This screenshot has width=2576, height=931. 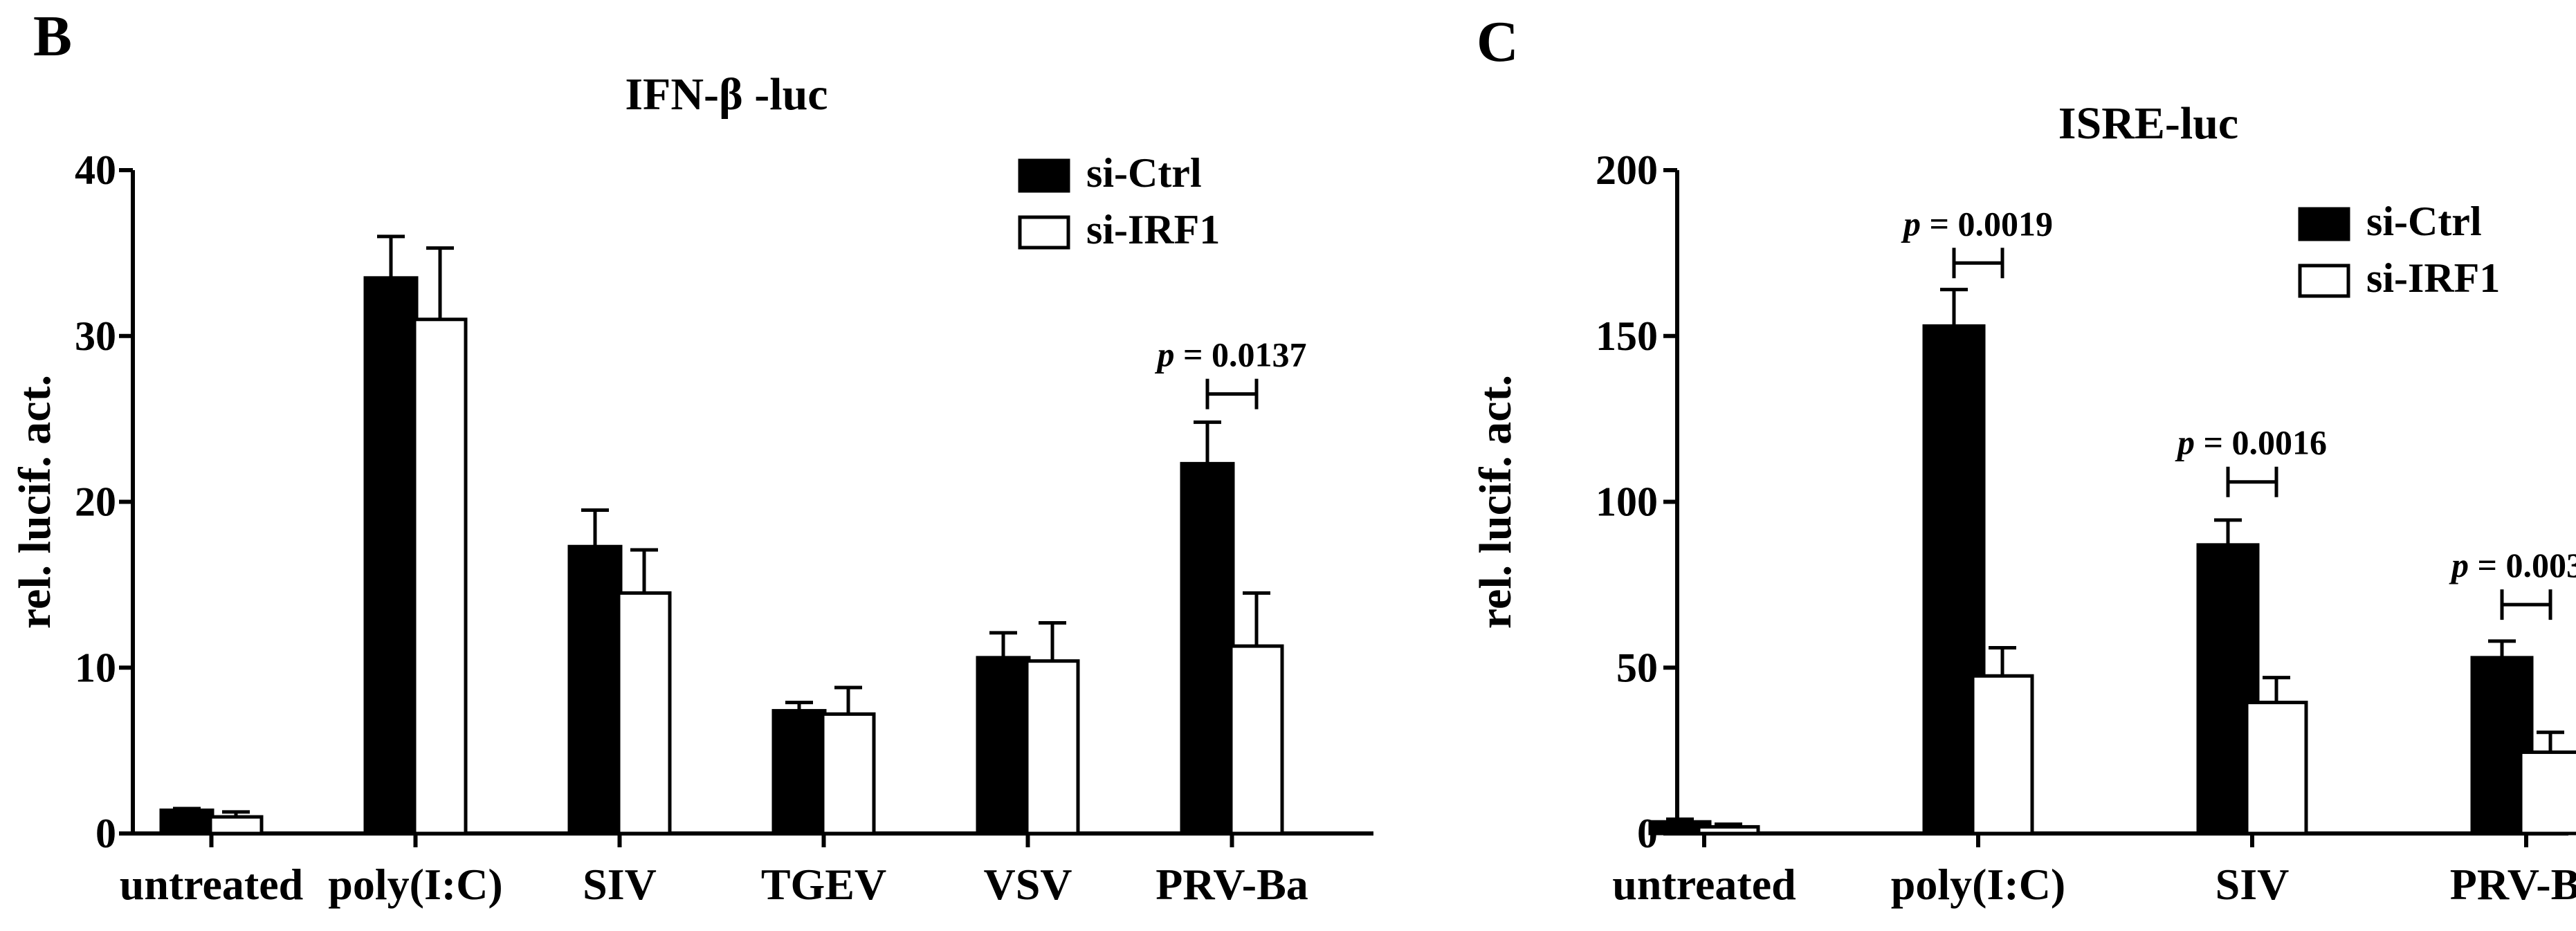 I want to click on p-value-text: = 0.0036, so click(x=2522, y=565).